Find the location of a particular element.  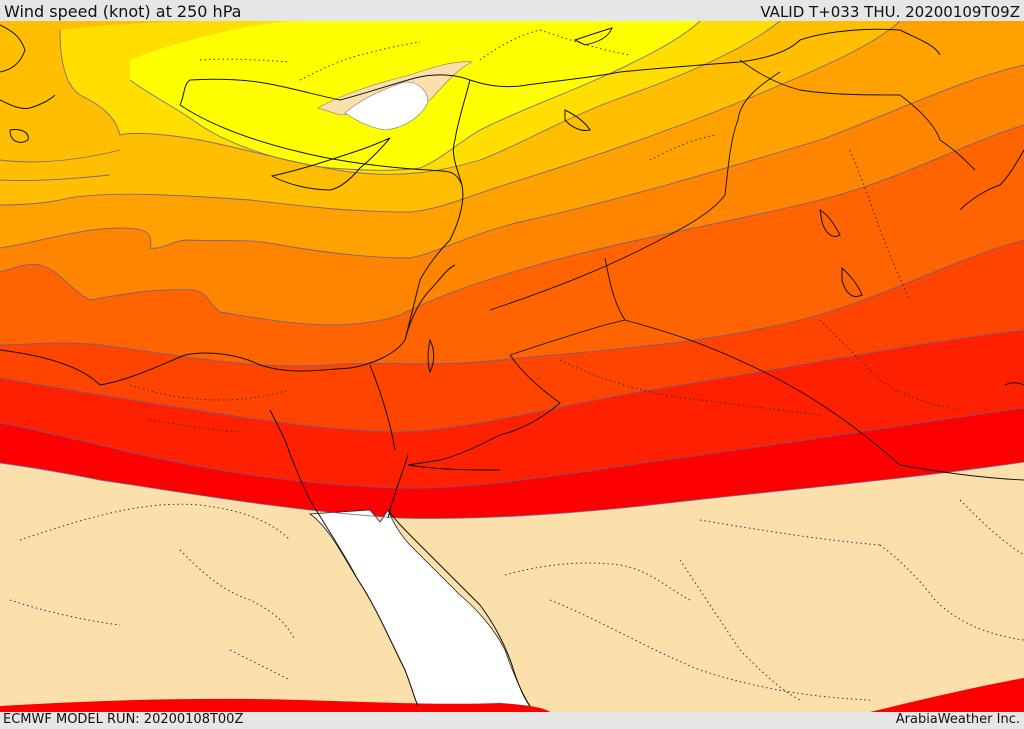

valid-time: VALID T+033 THU. 20200109T09Z is located at coordinates (890, 12).